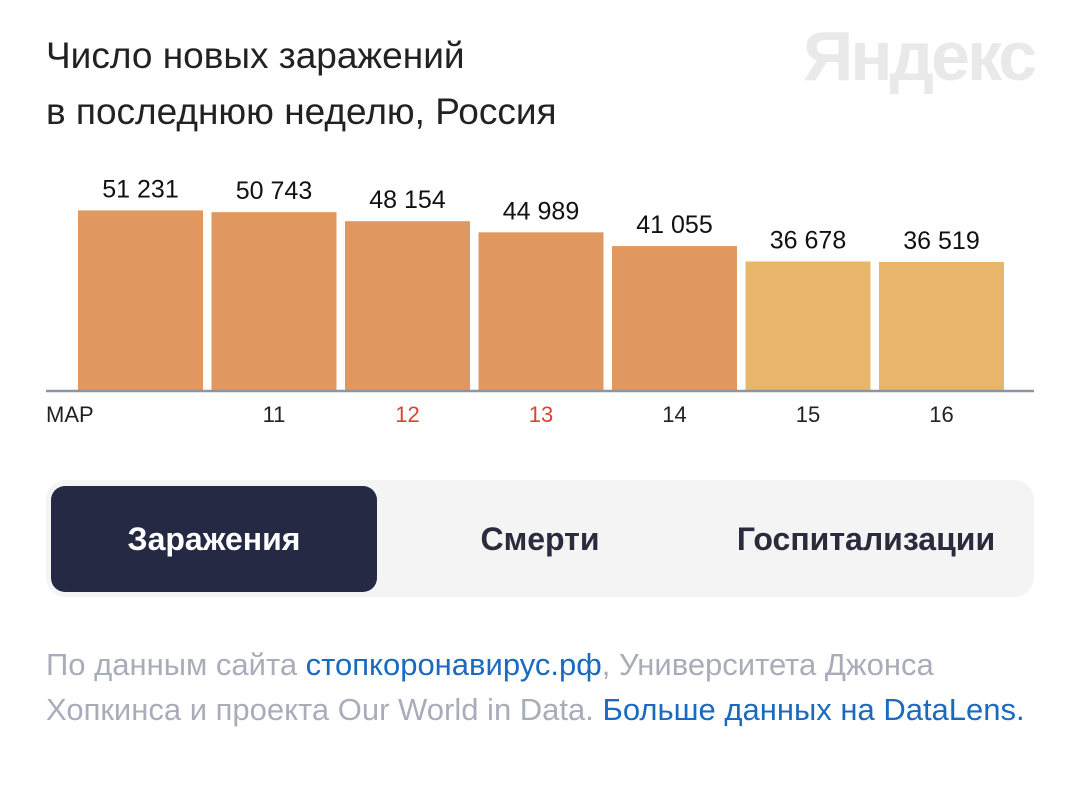 The width and height of the screenshot is (1080, 788). I want to click on chart-title-line-1: Число новых заражений, so click(255, 55).